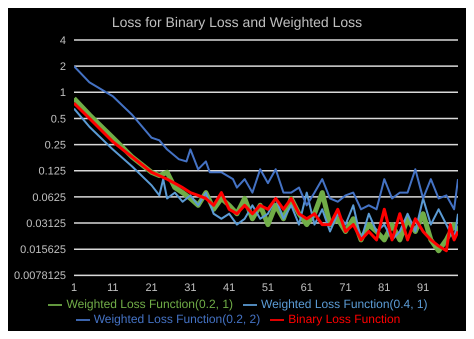 The width and height of the screenshot is (474, 339). What do you see at coordinates (52, 172) in the screenshot?
I see `y-tick-label: 0.125` at bounding box center [52, 172].